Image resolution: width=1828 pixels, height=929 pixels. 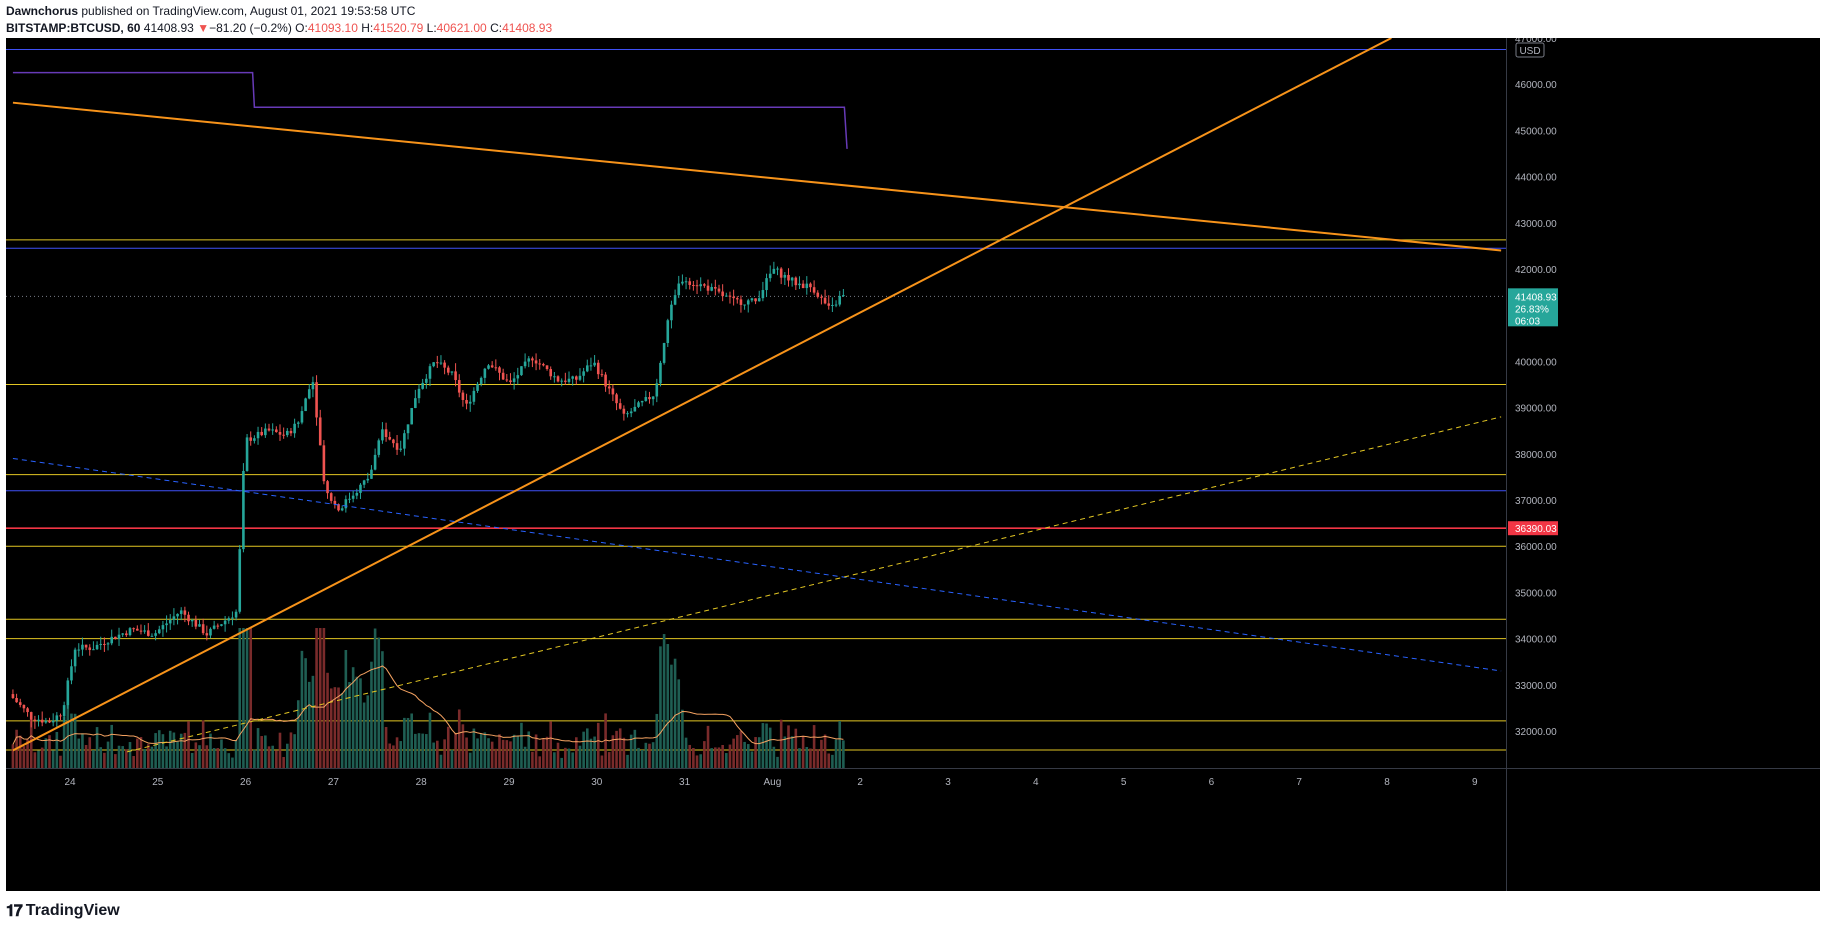 What do you see at coordinates (158, 782) in the screenshot?
I see `time-tick-label: 25` at bounding box center [158, 782].